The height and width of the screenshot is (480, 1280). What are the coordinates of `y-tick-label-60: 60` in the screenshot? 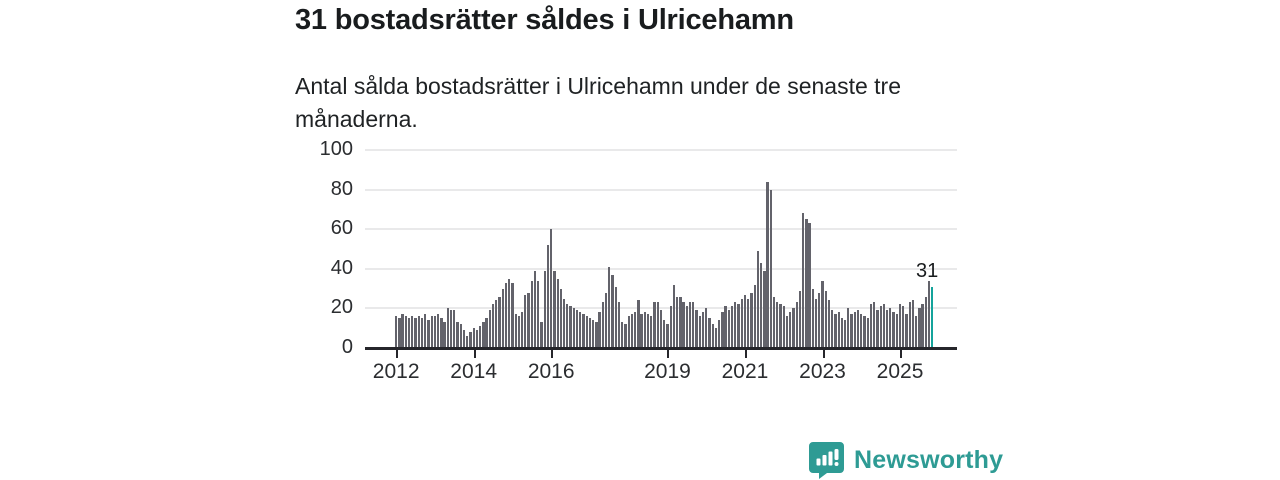 It's located at (341, 228).